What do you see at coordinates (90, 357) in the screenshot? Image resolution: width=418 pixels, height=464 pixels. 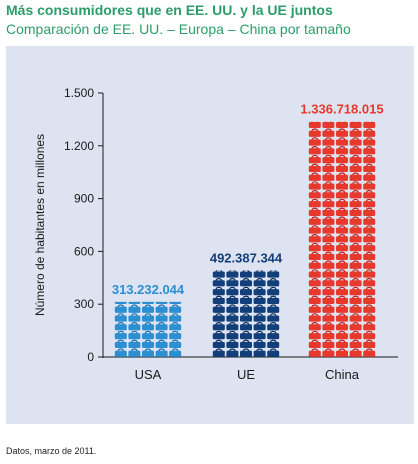 I see `y-tick-label: 0` at bounding box center [90, 357].